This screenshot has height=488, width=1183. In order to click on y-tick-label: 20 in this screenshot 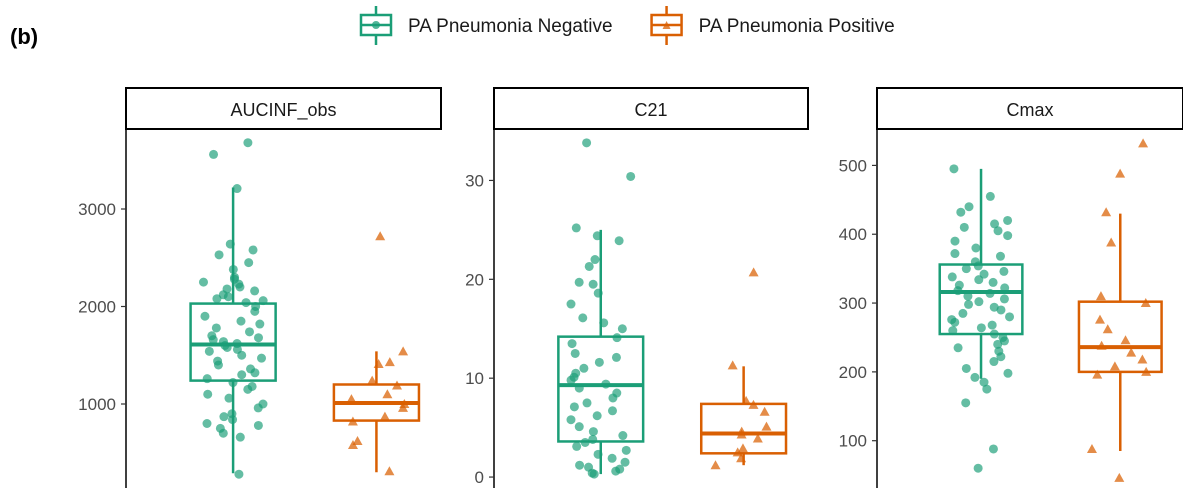, I will do `click(474, 279)`.